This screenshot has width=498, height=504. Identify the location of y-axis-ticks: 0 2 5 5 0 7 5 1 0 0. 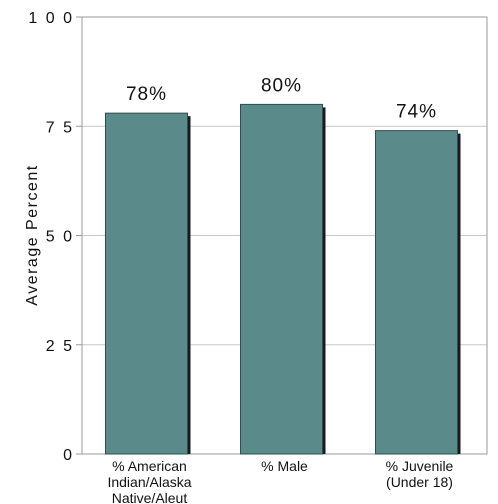
(55, 237).